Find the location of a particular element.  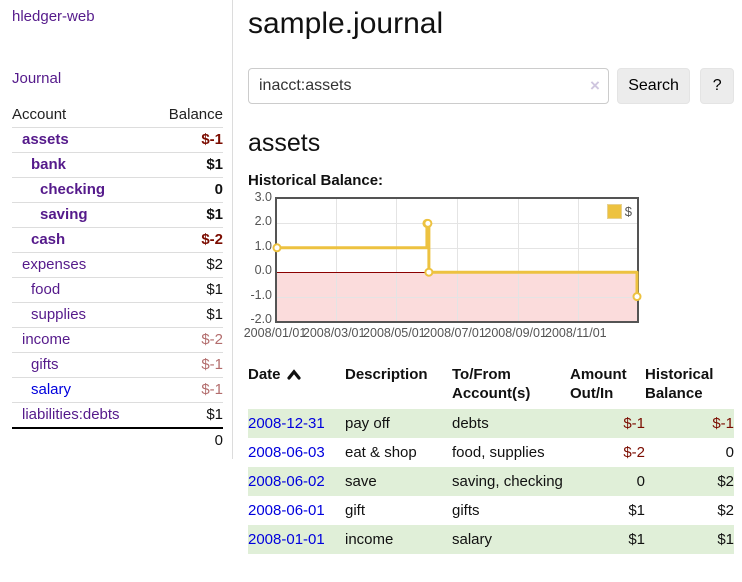

sidebar-account-cash: cash is located at coordinates (48, 239).